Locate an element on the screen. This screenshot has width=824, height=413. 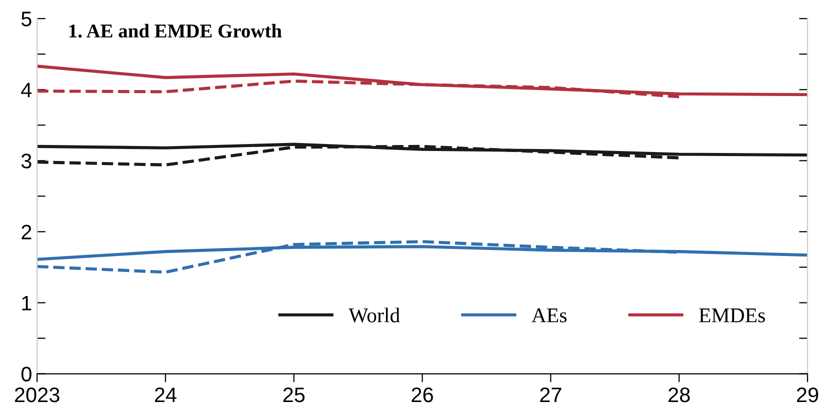
y-tick-label: 3 is located at coordinates (26, 161).